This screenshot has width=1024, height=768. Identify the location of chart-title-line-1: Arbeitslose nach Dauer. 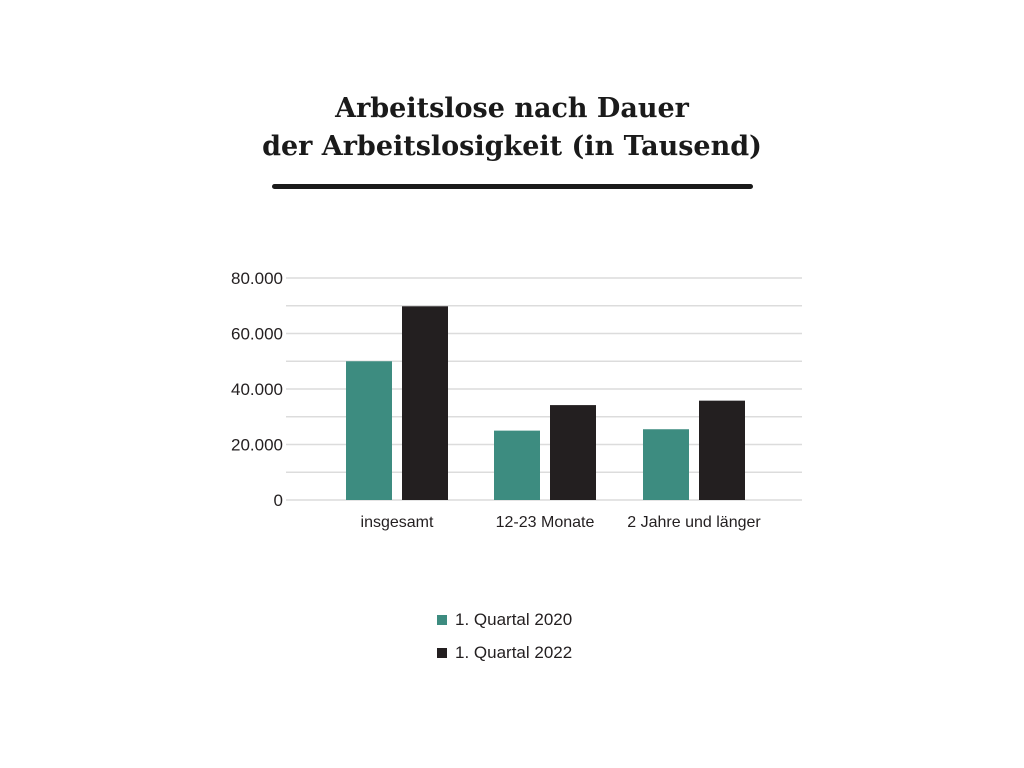
(512, 108).